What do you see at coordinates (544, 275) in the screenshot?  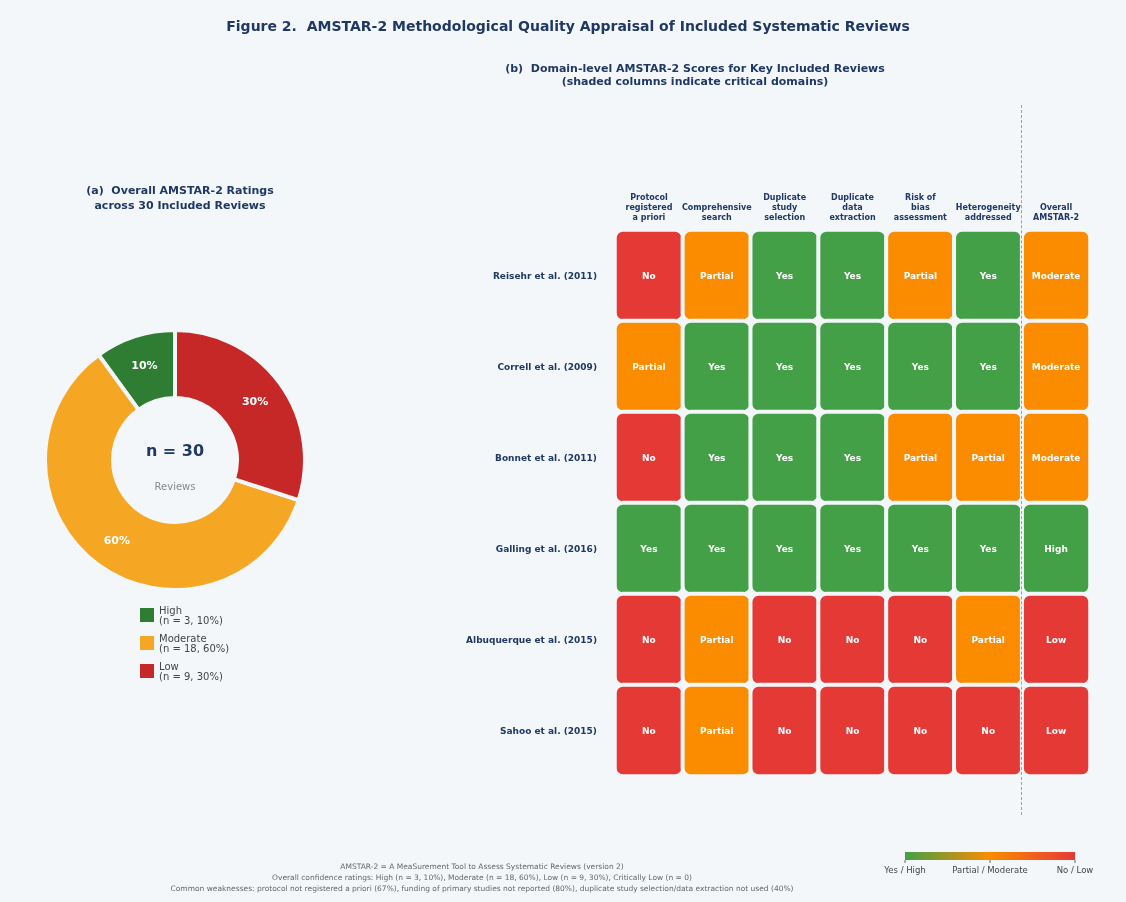 I see `y-tick-label: Reisehr et al. (2011)` at bounding box center [544, 275].